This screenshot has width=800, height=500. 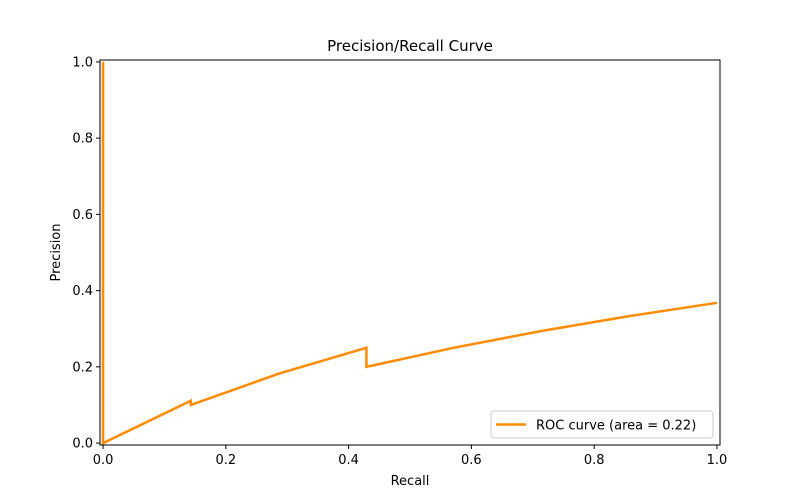 I want to click on legend-box, so click(x=602, y=424).